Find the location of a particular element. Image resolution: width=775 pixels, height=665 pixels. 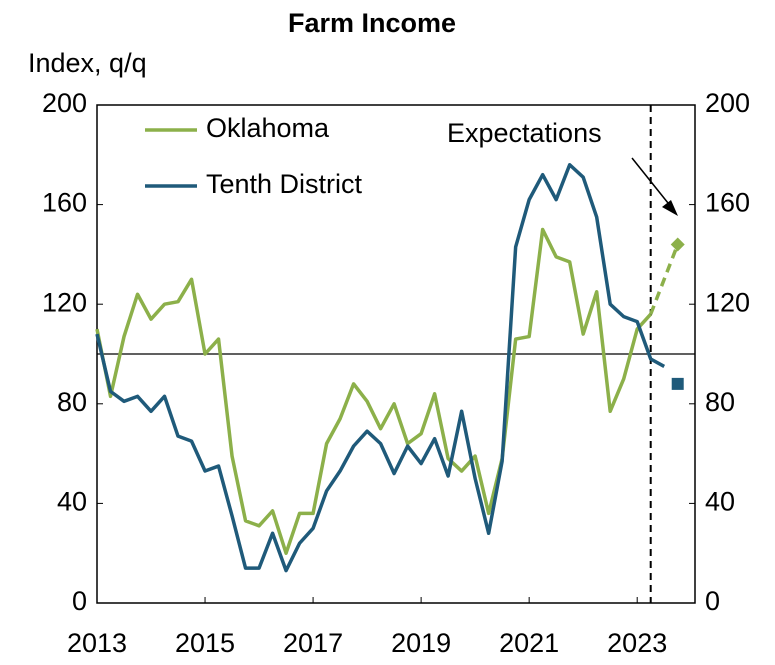

annotation-arrow is located at coordinates (652, 183).